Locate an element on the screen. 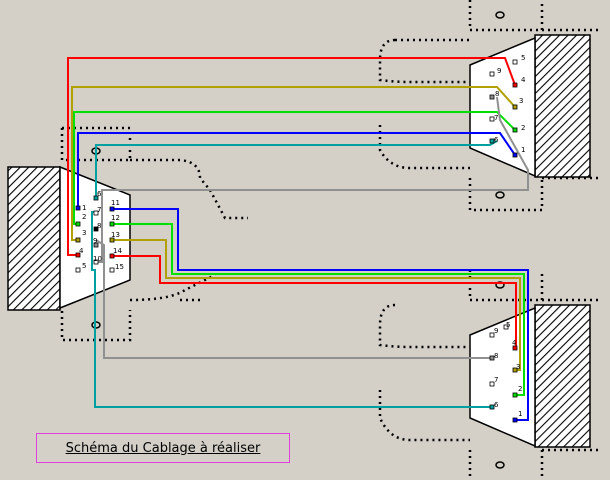  bottom-right-connector-pins is located at coordinates (503, 373).